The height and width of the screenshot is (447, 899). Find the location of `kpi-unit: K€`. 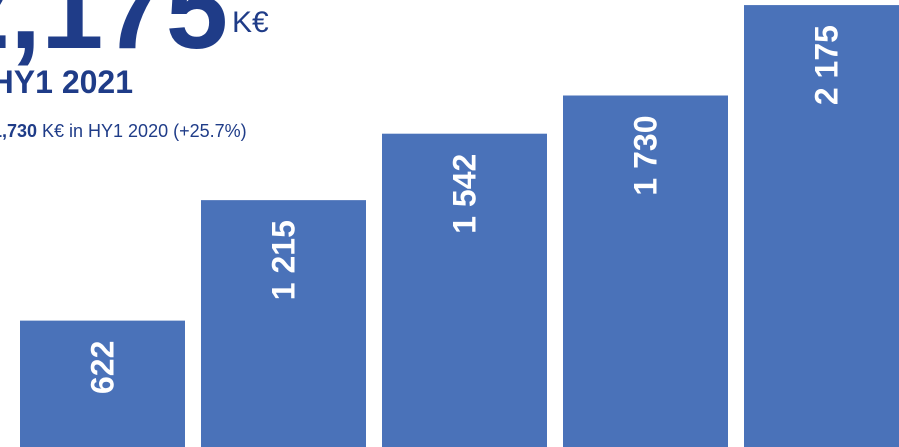

kpi-unit: K€ is located at coordinates (250, 22).